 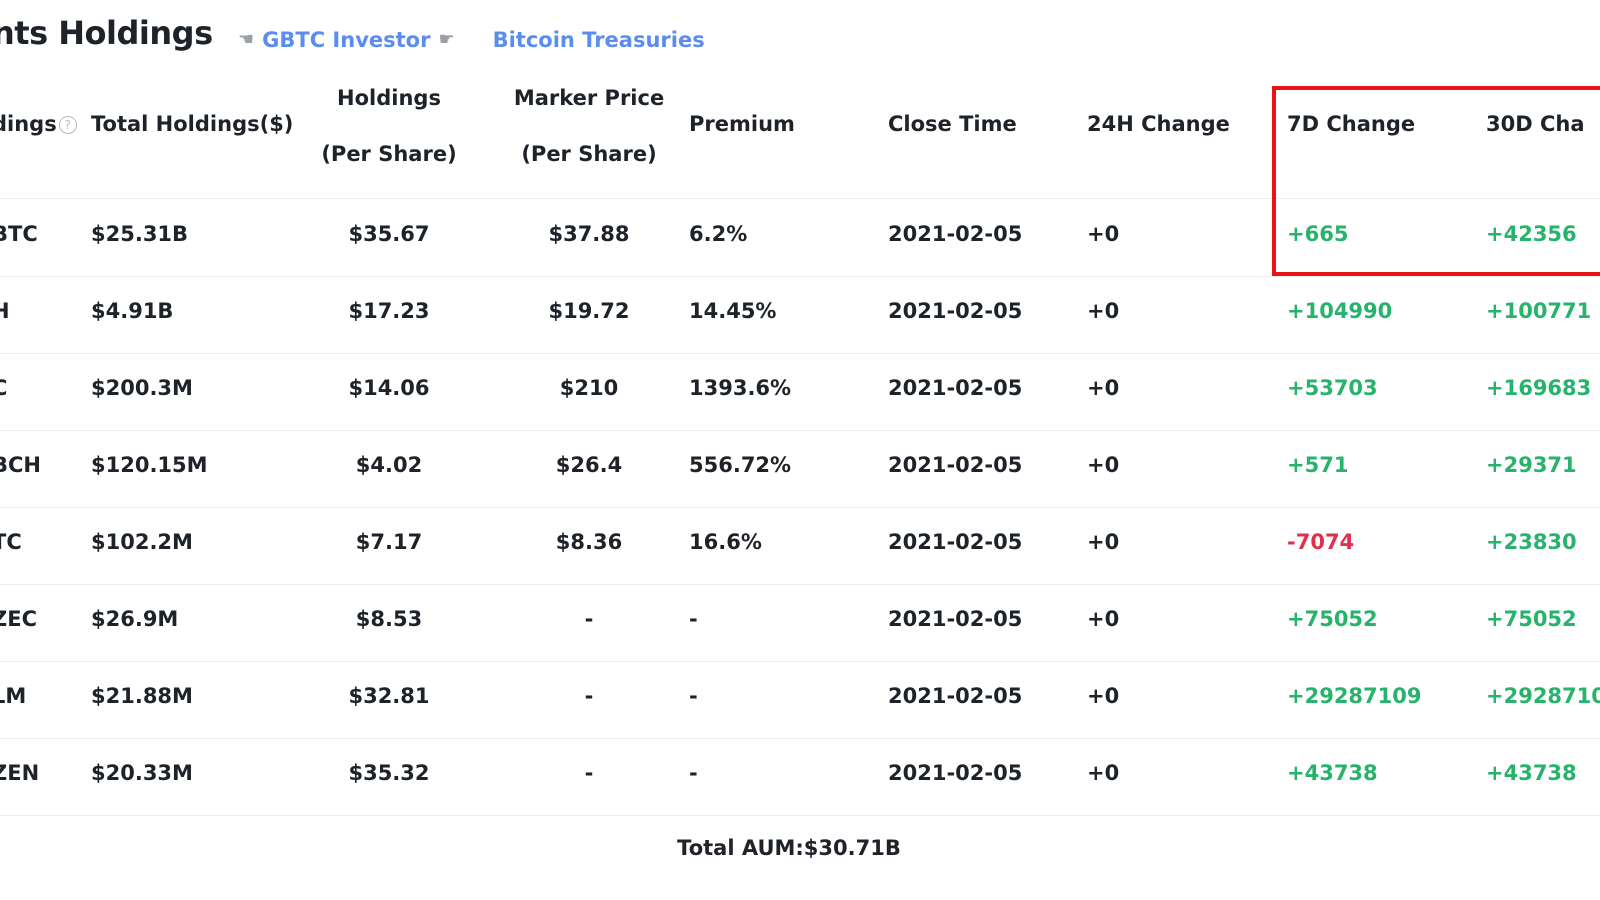 I want to click on cell-premium: 16.6%, so click(x=725, y=542).